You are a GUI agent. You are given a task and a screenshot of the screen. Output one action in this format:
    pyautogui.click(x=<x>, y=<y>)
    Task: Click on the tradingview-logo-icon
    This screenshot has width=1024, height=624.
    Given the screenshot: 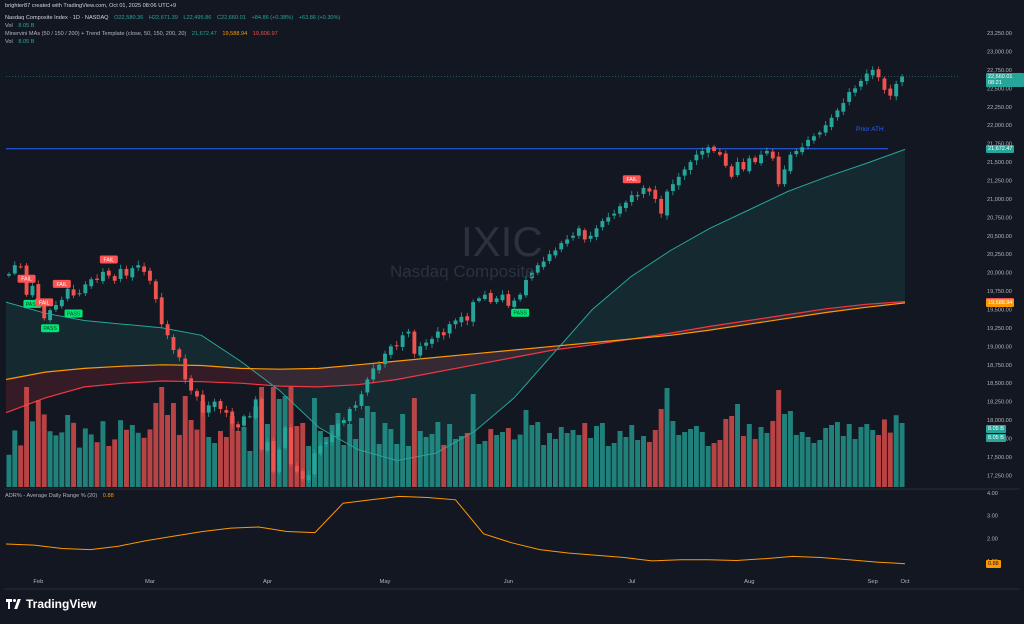 What is the action you would take?
    pyautogui.click(x=14, y=604)
    